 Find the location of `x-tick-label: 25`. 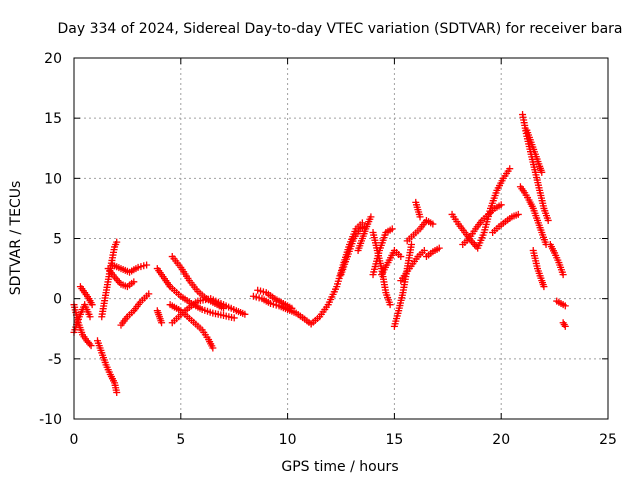

x-tick-label: 25 is located at coordinates (608, 440).